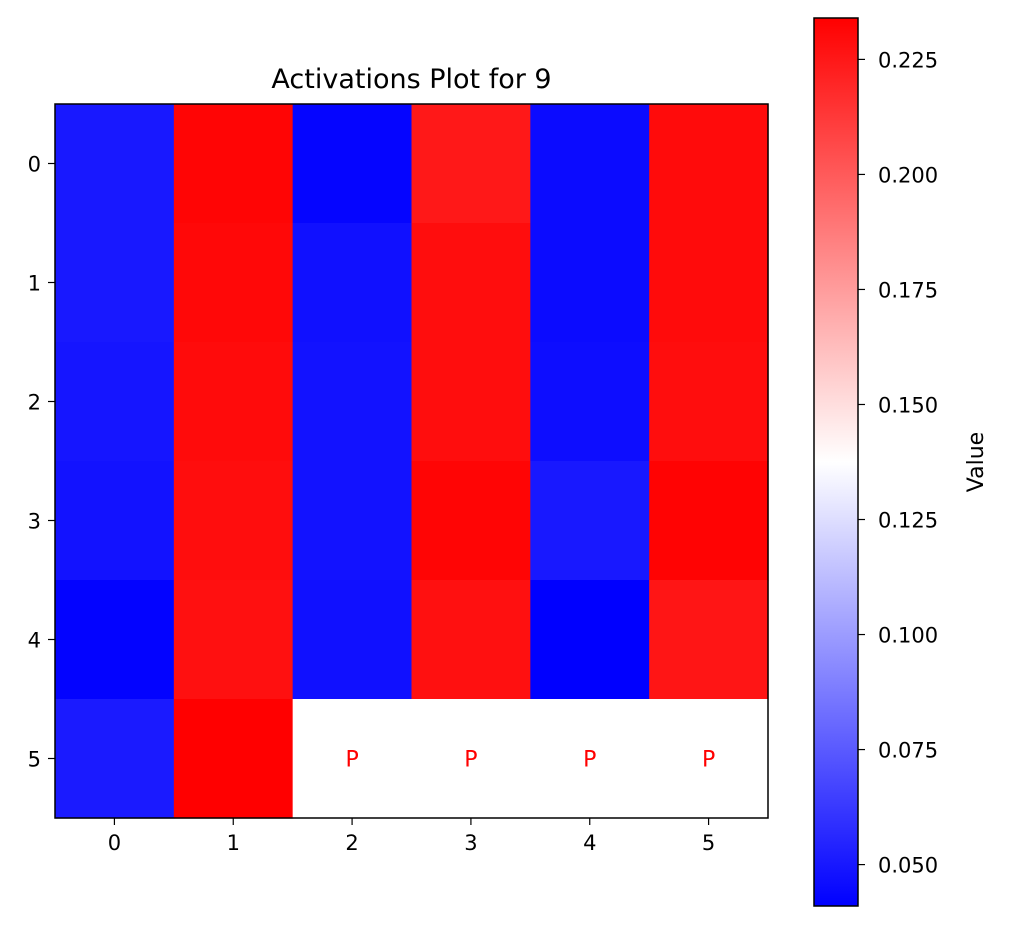 This screenshot has width=1009, height=925. I want to click on chart-title: Activations Plot for 9, so click(411, 79).